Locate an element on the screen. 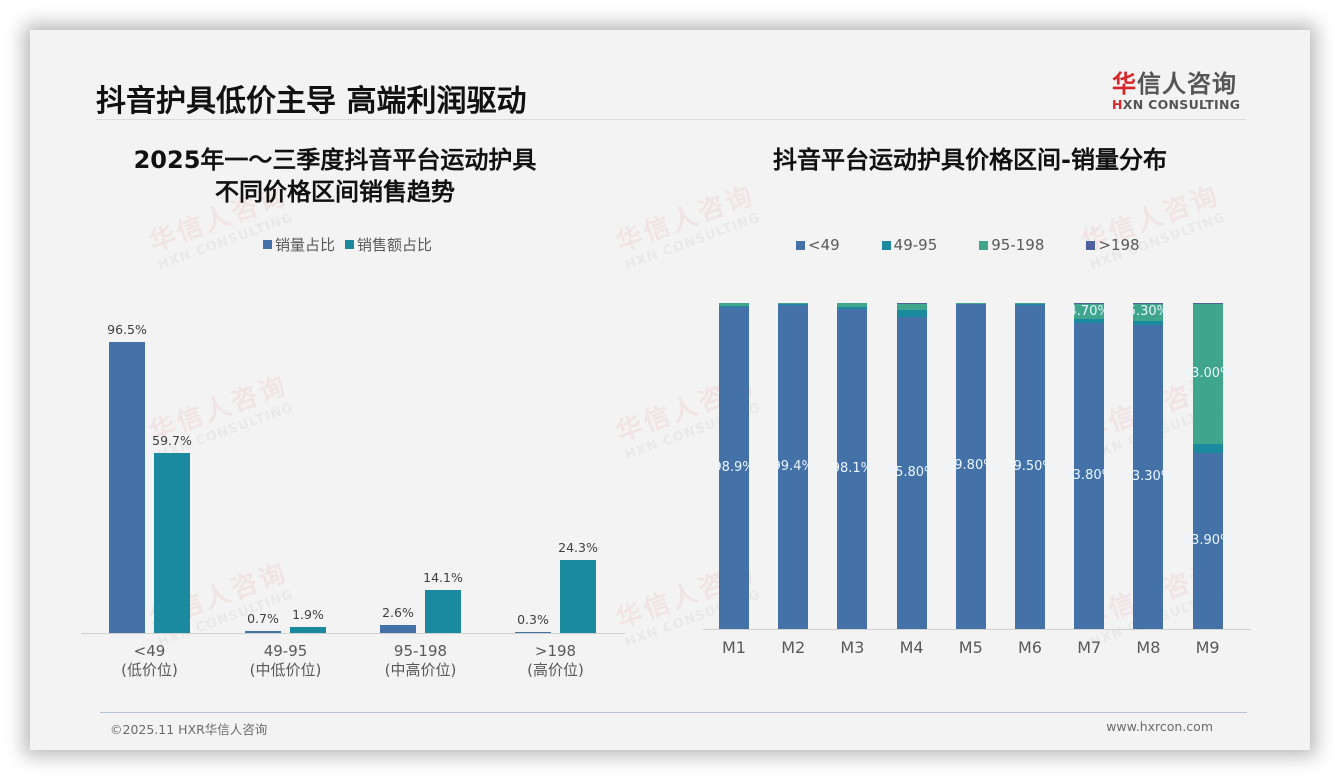 The height and width of the screenshot is (780, 1340). legend-item: >198 is located at coordinates (1113, 245).